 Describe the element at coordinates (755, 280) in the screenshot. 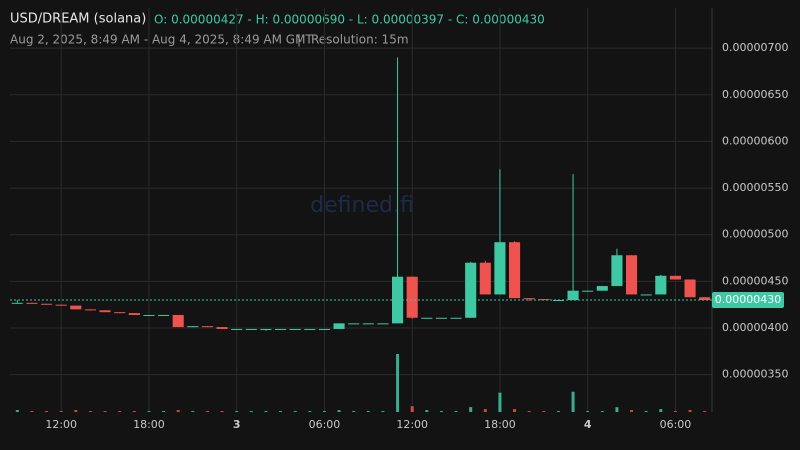

I see `y-tick-label: 0.00000450` at that location.